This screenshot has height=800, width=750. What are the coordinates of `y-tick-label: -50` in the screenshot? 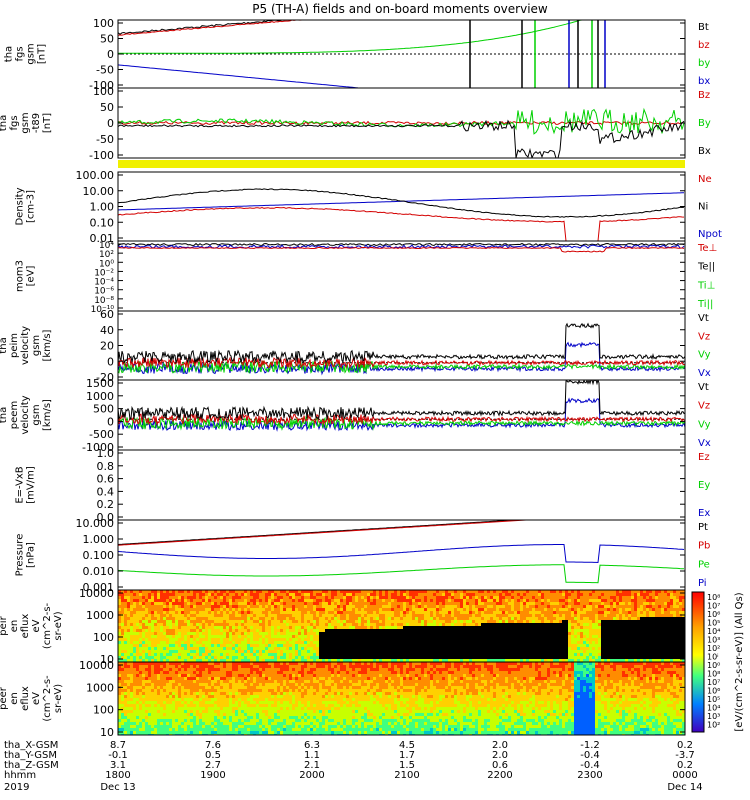 It's located at (105, 70).